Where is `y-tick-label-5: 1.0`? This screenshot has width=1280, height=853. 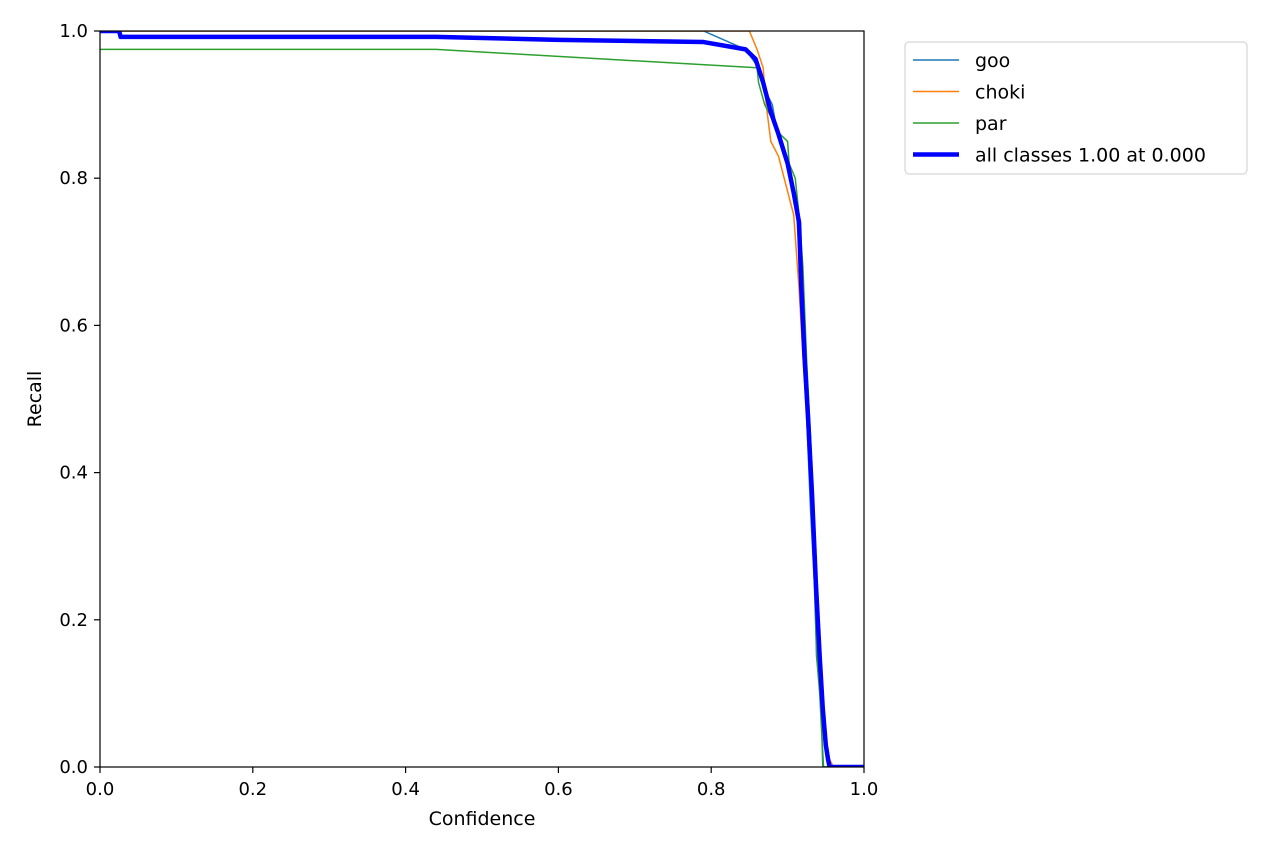
y-tick-label-5: 1.0 is located at coordinates (73, 31).